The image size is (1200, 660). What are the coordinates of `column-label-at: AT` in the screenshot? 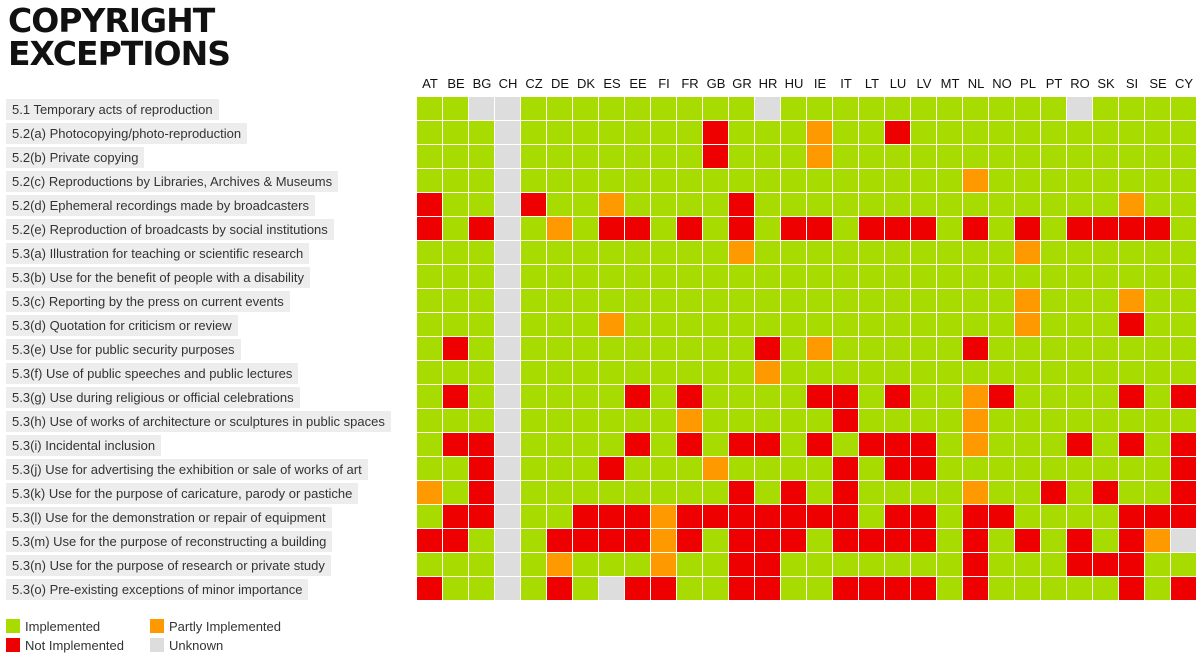 It's located at (430, 83).